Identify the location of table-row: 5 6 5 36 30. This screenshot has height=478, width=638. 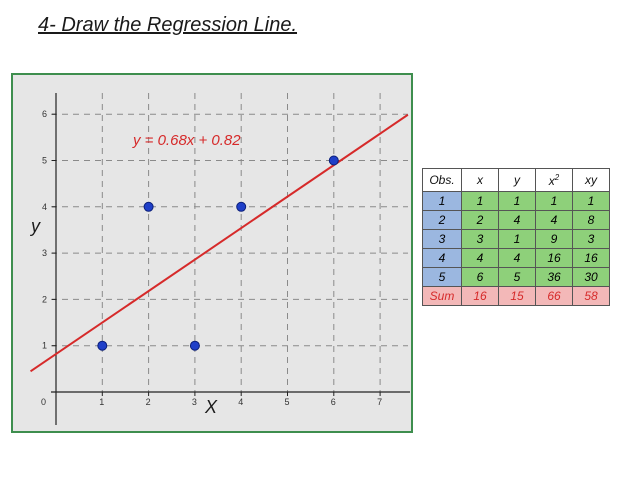
(516, 277).